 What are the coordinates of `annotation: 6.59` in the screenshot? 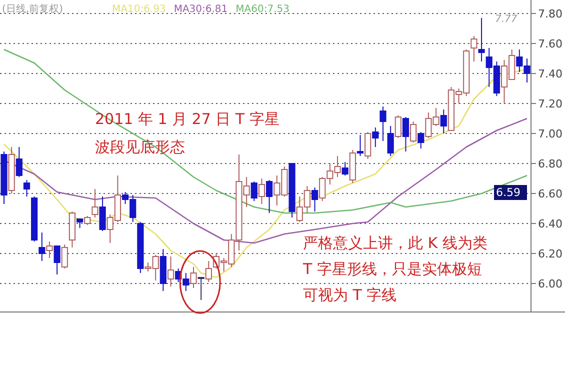 It's located at (508, 192).